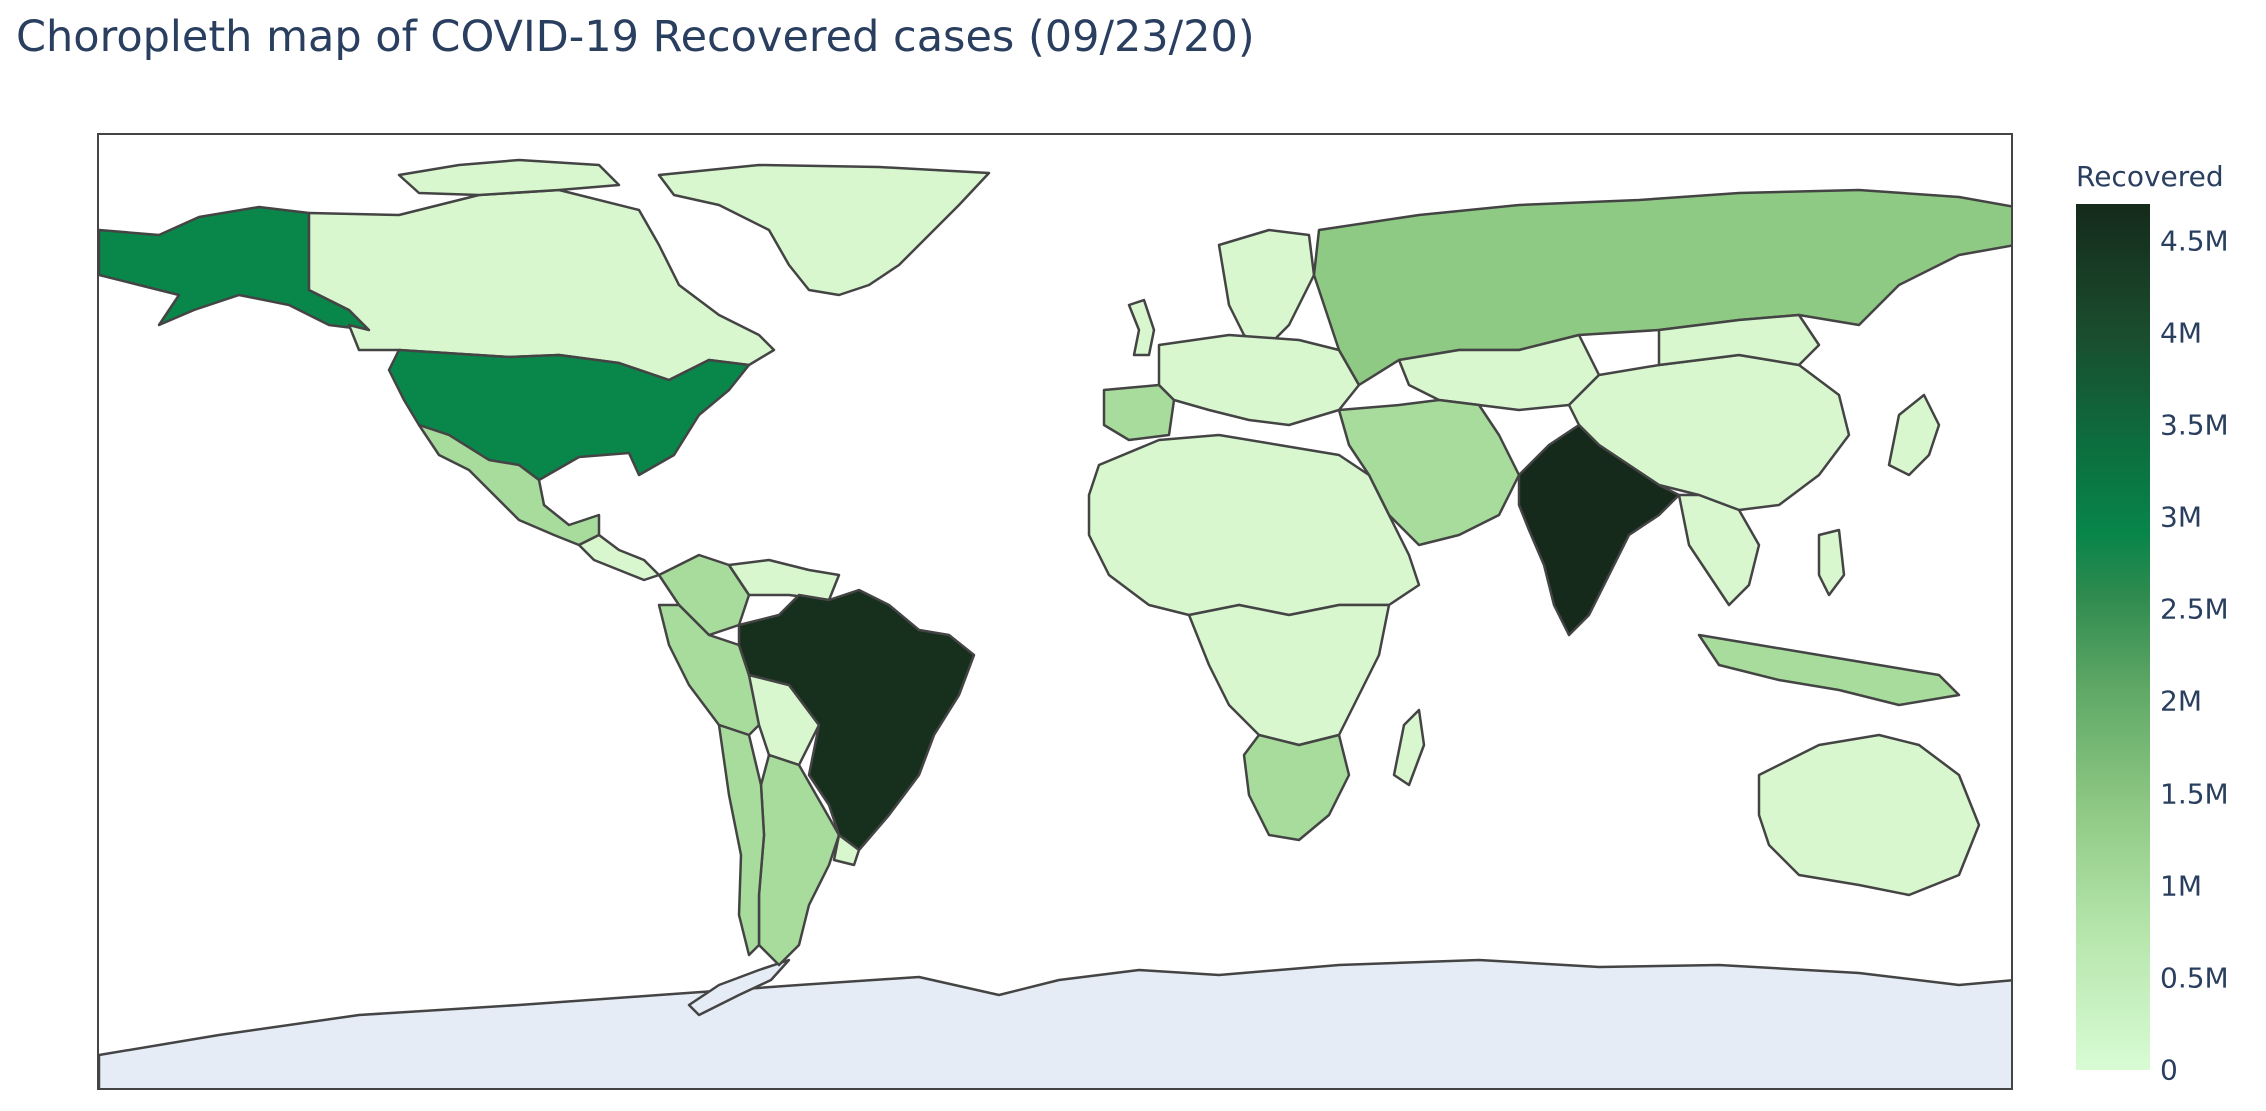 The width and height of the screenshot is (2266, 1111). What do you see at coordinates (2181, 517) in the screenshot?
I see `colorbar-tick-label: 3M` at bounding box center [2181, 517].